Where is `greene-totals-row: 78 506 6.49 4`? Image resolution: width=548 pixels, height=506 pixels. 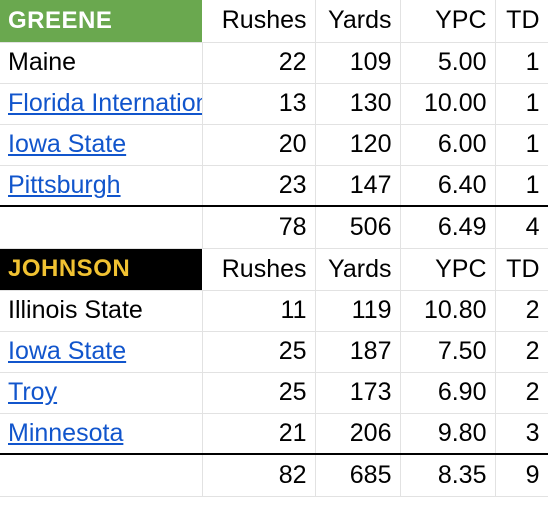 greene-totals-row: 78 506 6.49 4 is located at coordinates (274, 227).